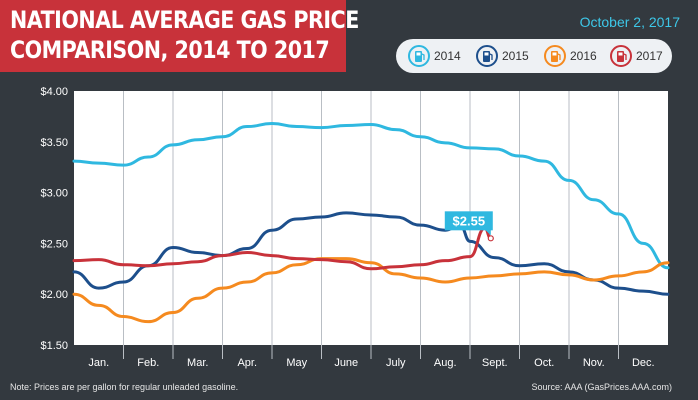 This screenshot has width=698, height=400. What do you see at coordinates (197, 363) in the screenshot?
I see `x-tick-label: Mar.` at bounding box center [197, 363].